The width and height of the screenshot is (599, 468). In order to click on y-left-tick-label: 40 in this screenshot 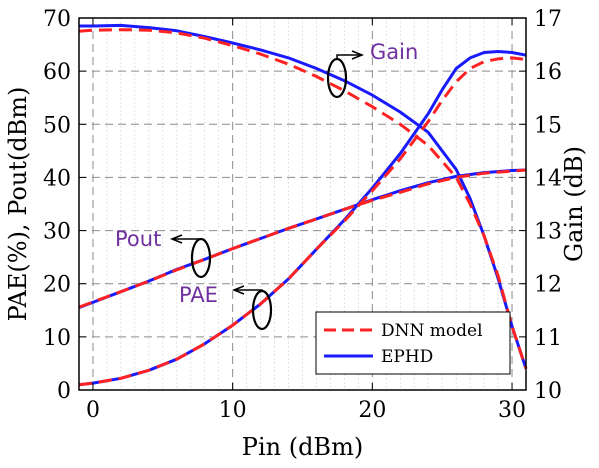, I will do `click(57, 178)`.